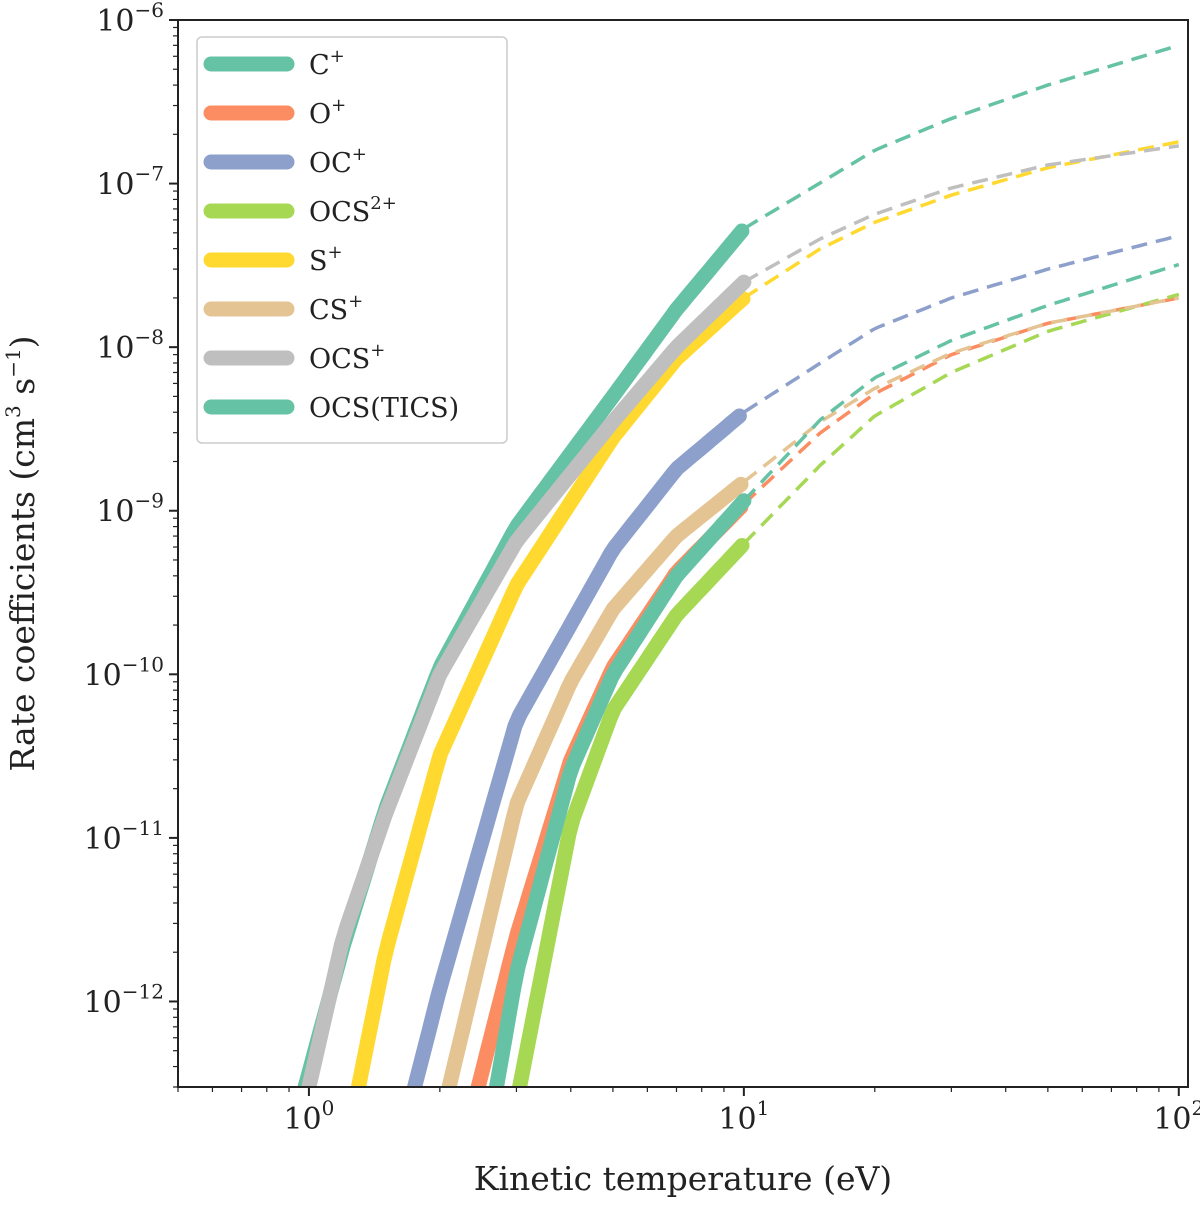 This screenshot has width=1200, height=1205. I want to click on y-tick-label: 10⁻⁶, so click(130, 19).